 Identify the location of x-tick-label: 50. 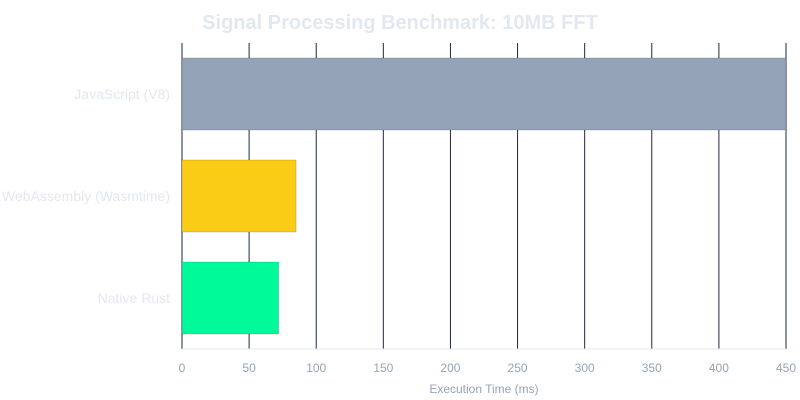
(249, 368).